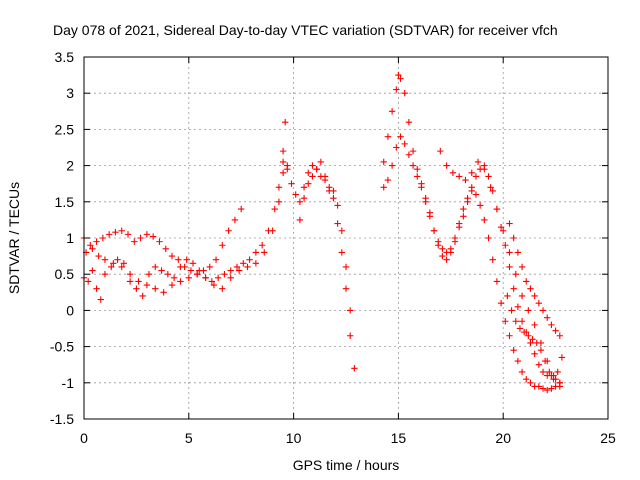  I want to click on y-tick-label: 2.5, so click(65, 129).